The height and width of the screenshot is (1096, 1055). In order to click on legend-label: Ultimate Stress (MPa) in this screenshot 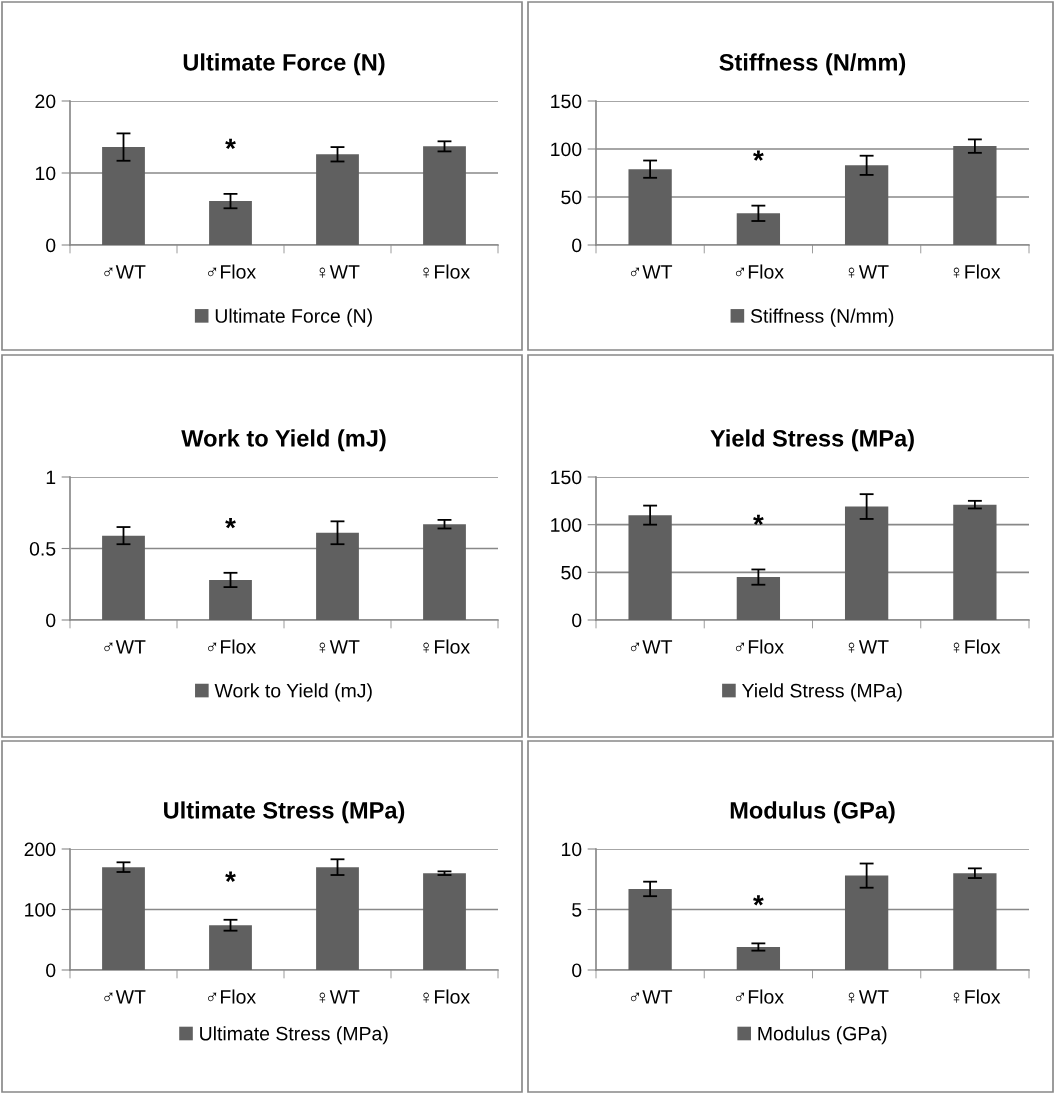, I will do `click(294, 1035)`.